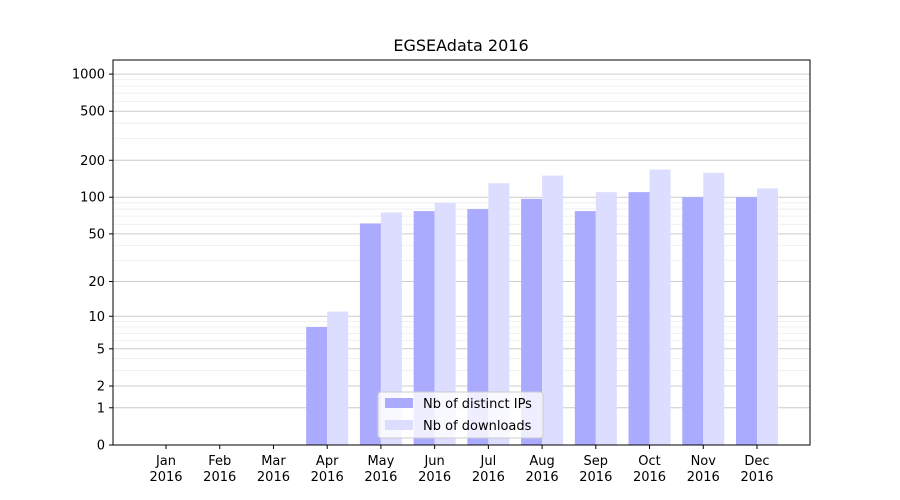 This screenshot has height=500, width=900. Describe the element at coordinates (219, 469) in the screenshot. I see `x-tick-label: Feb 2016` at that location.